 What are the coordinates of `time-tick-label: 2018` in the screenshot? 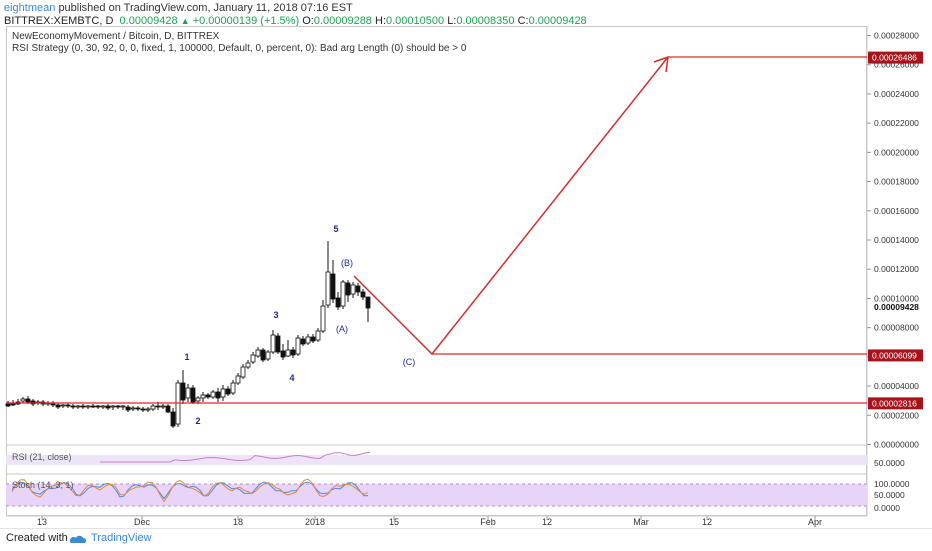 It's located at (315, 522).